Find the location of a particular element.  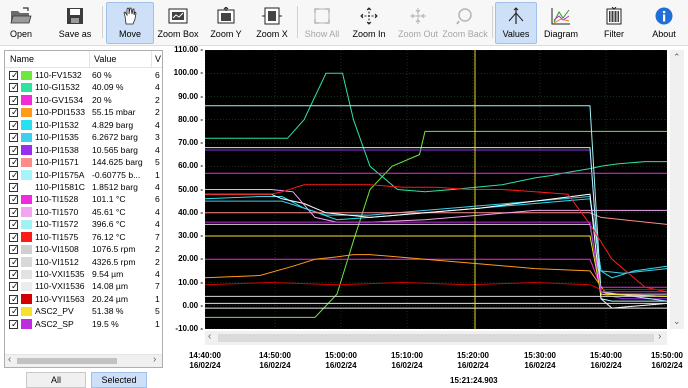

tag-list-row: ✓ 110-VXI1536 14.08 µm 7 is located at coordinates (83, 286).